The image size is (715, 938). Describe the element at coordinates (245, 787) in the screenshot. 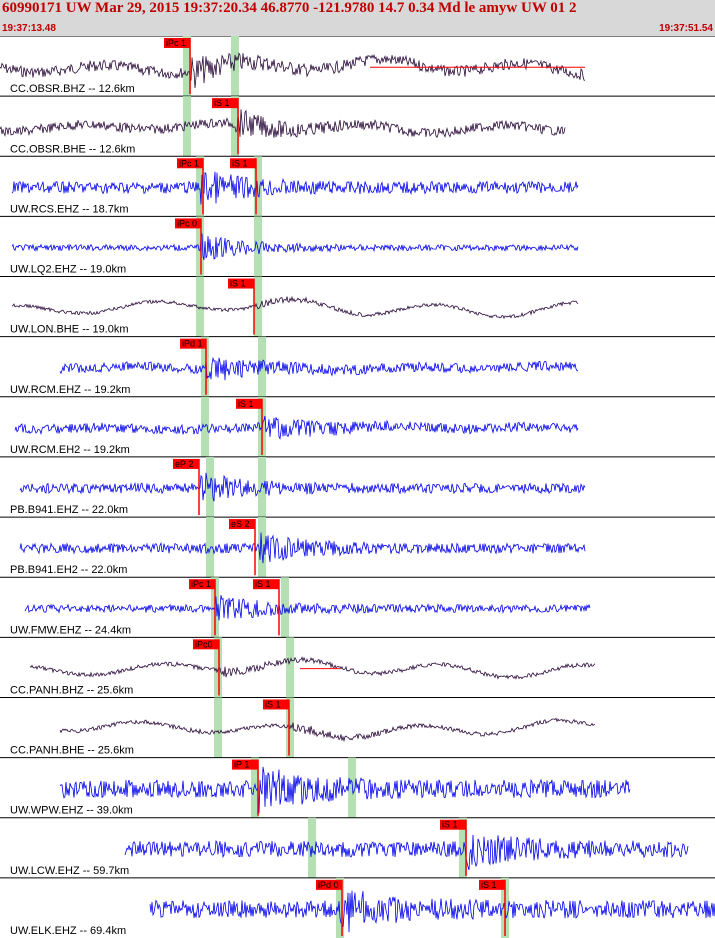

I see `pick-marker: iP 1` at that location.